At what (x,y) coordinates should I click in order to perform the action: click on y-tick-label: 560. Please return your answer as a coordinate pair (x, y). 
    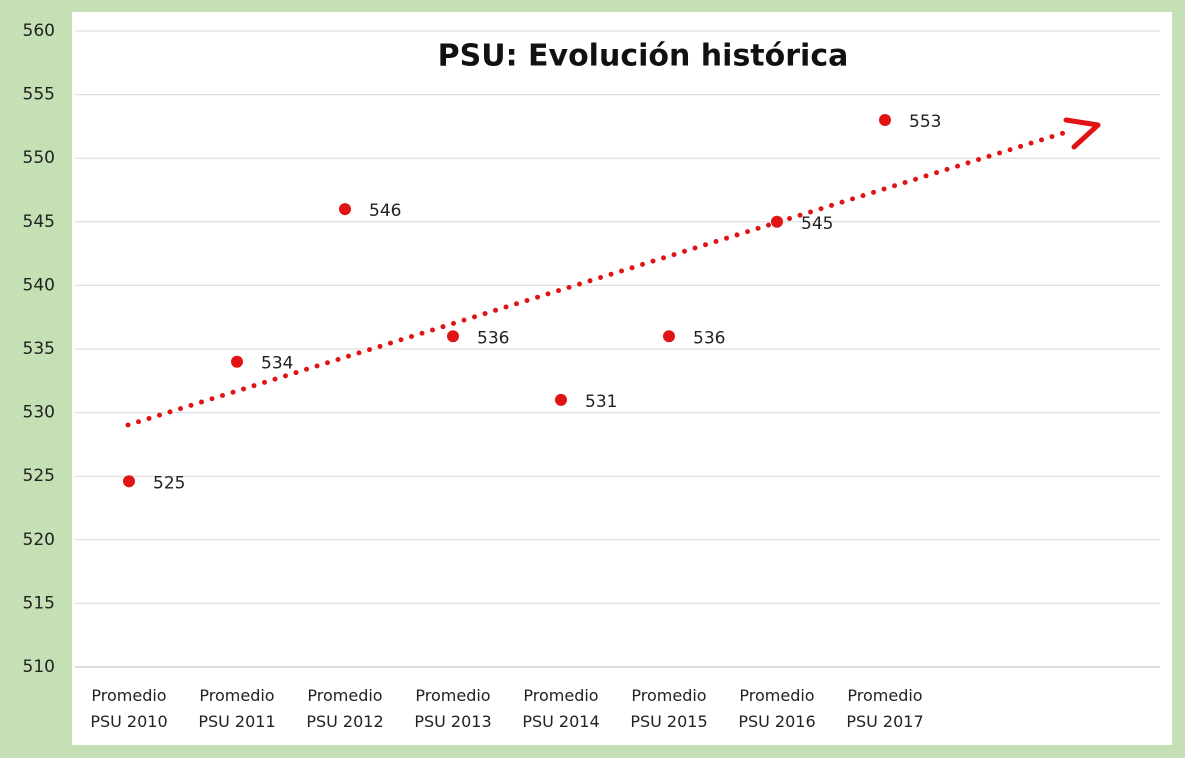
    Looking at the image, I should click on (39, 31).